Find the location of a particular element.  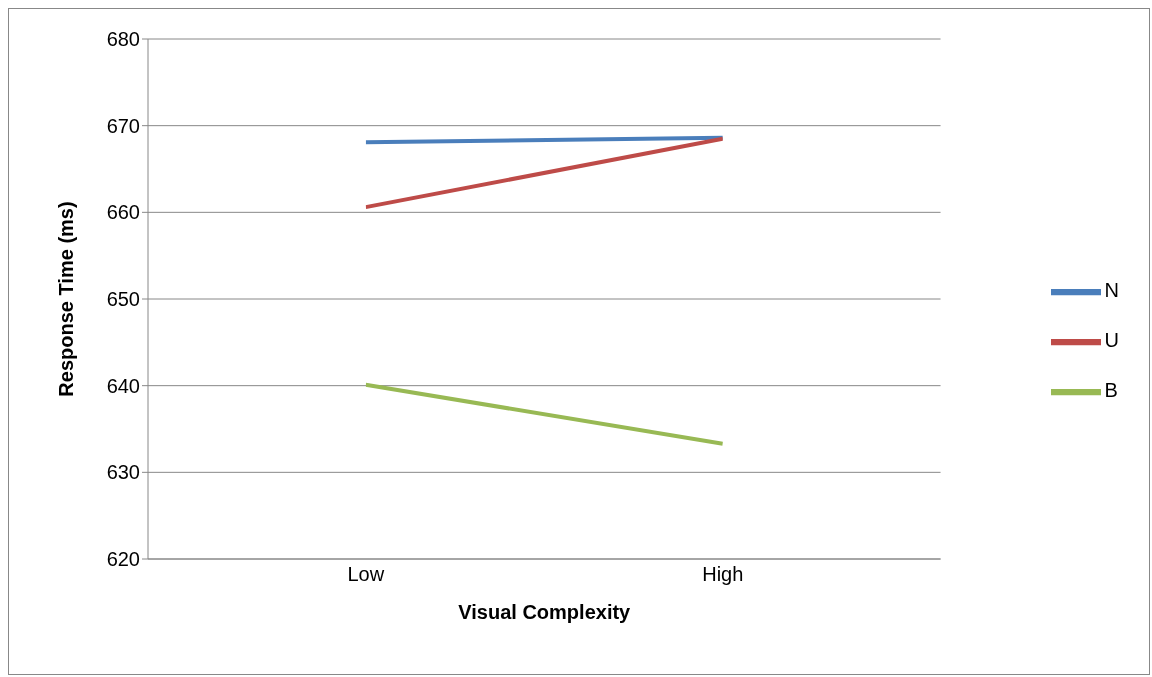

legend-label: N is located at coordinates (1111, 289).